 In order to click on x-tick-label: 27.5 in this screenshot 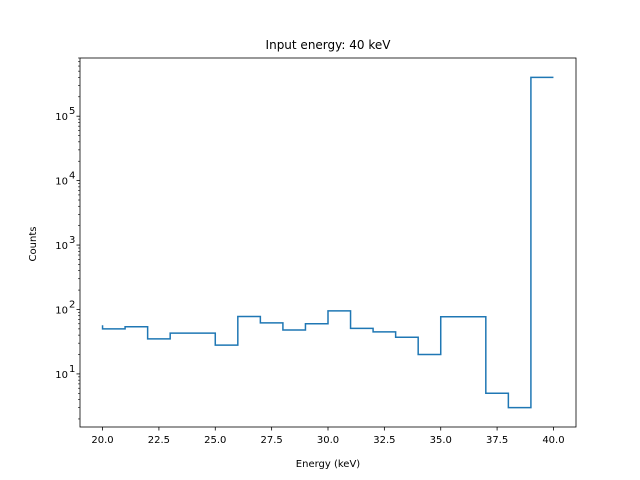, I will do `click(272, 440)`.